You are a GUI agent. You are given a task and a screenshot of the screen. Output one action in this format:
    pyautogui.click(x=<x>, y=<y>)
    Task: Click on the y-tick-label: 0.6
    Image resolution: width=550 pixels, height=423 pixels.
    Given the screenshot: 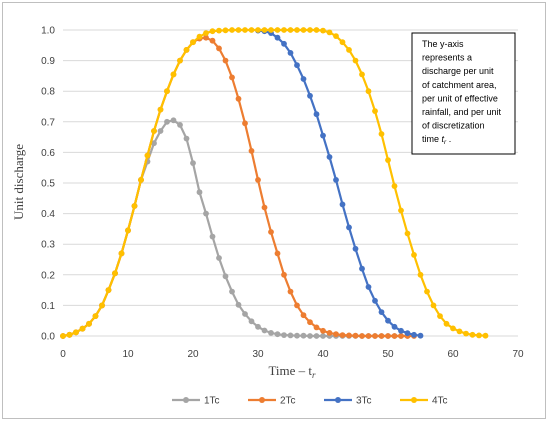 What is the action you would take?
    pyautogui.click(x=48, y=153)
    